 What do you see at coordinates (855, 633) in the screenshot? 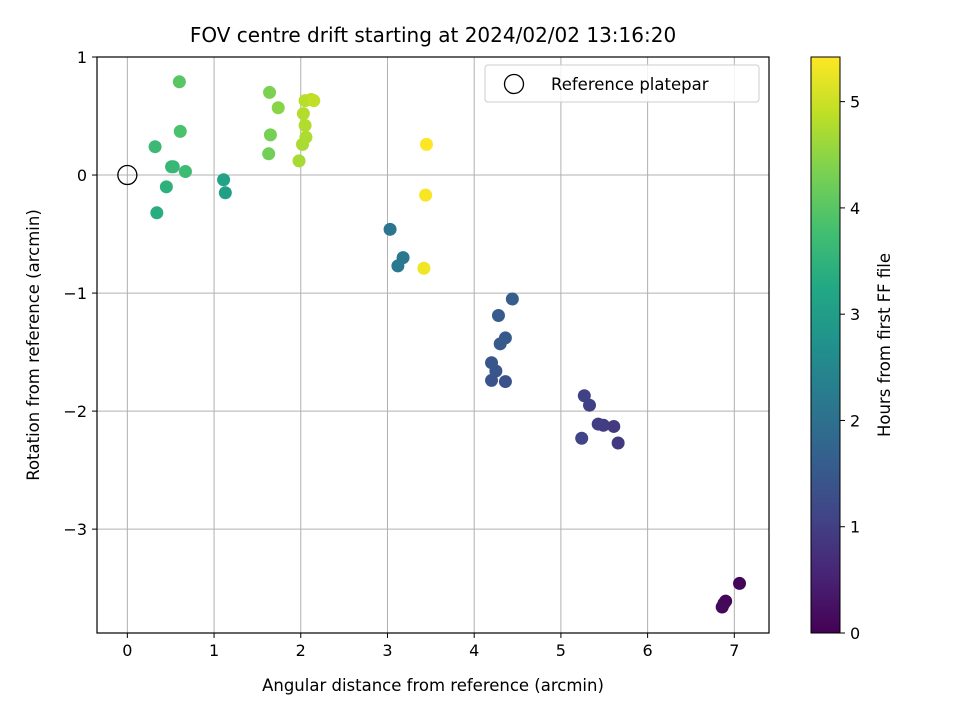
I see `colorbar-tick-label: 0` at bounding box center [855, 633].